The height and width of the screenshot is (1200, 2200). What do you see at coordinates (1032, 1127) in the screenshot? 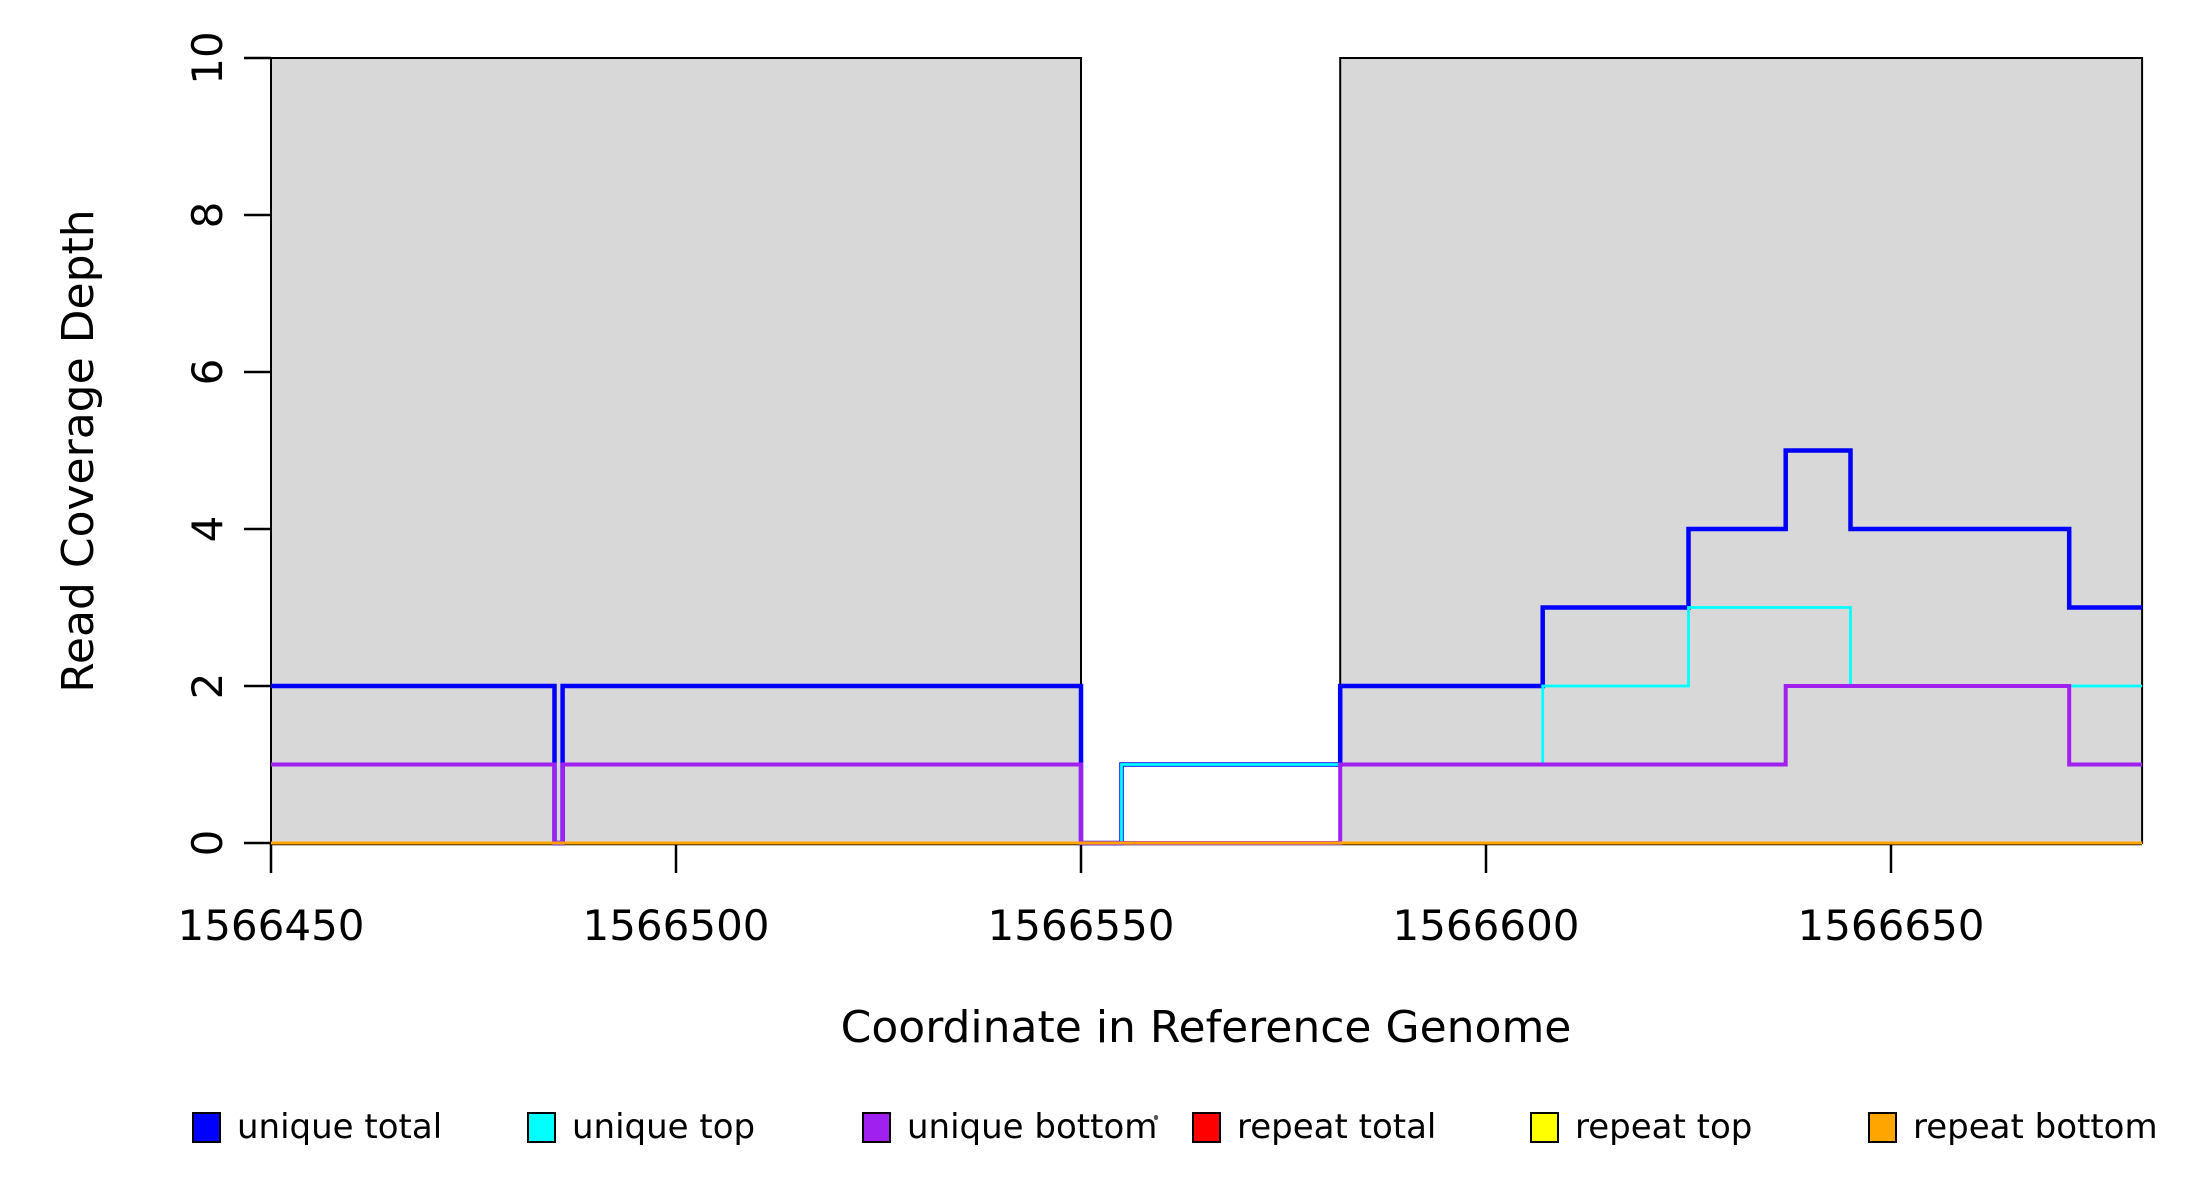
I see `legend-label: unique bottom` at bounding box center [1032, 1127].